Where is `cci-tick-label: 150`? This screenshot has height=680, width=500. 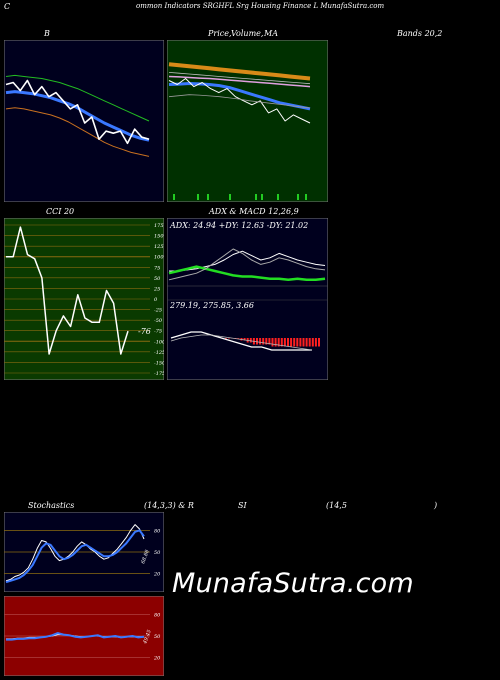
cci-tick-label: 150 is located at coordinates (159, 237).